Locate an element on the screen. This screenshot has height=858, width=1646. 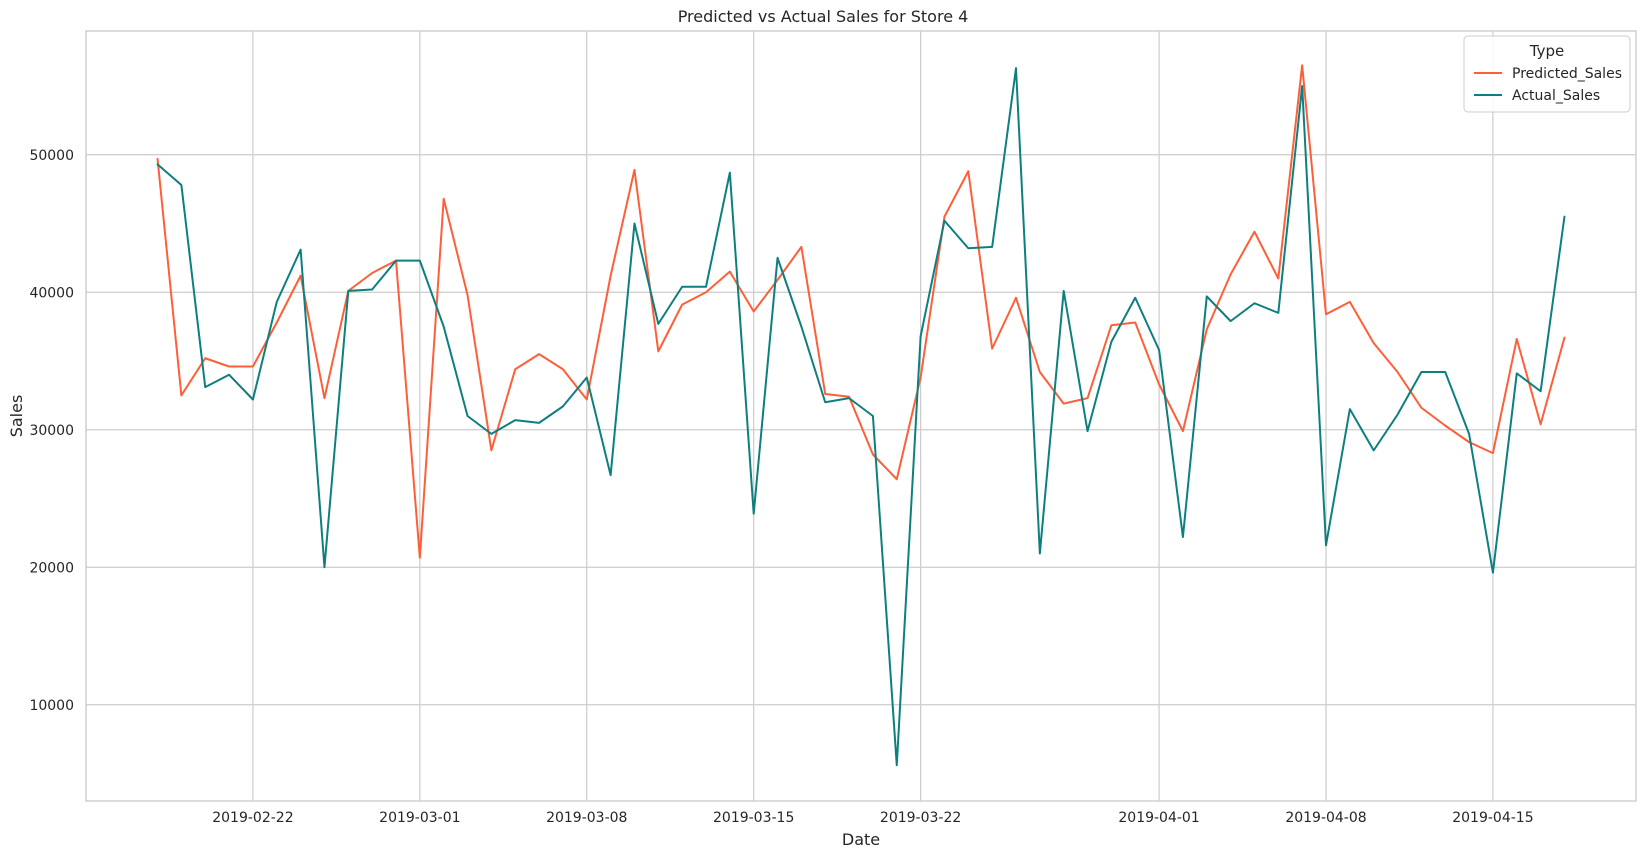
legend: Type Predicted_Sales Actual_Sales is located at coordinates (1547, 74).